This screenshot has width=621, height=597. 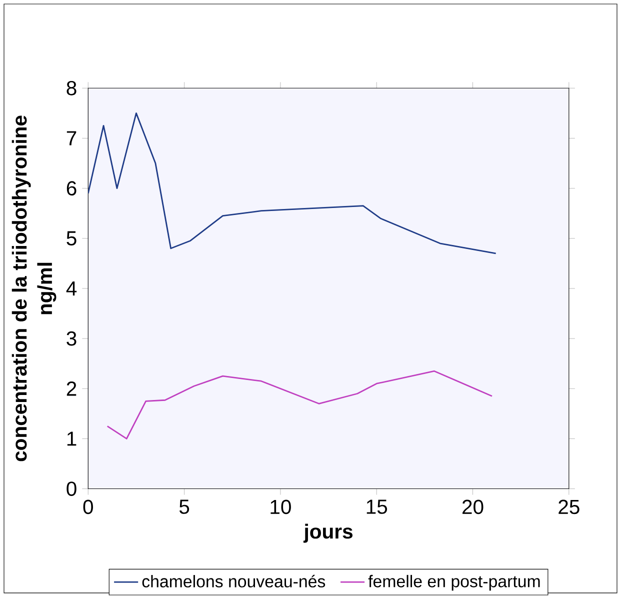 What do you see at coordinates (454, 582) in the screenshot?
I see `legend-label: femelle en post-partum` at bounding box center [454, 582].